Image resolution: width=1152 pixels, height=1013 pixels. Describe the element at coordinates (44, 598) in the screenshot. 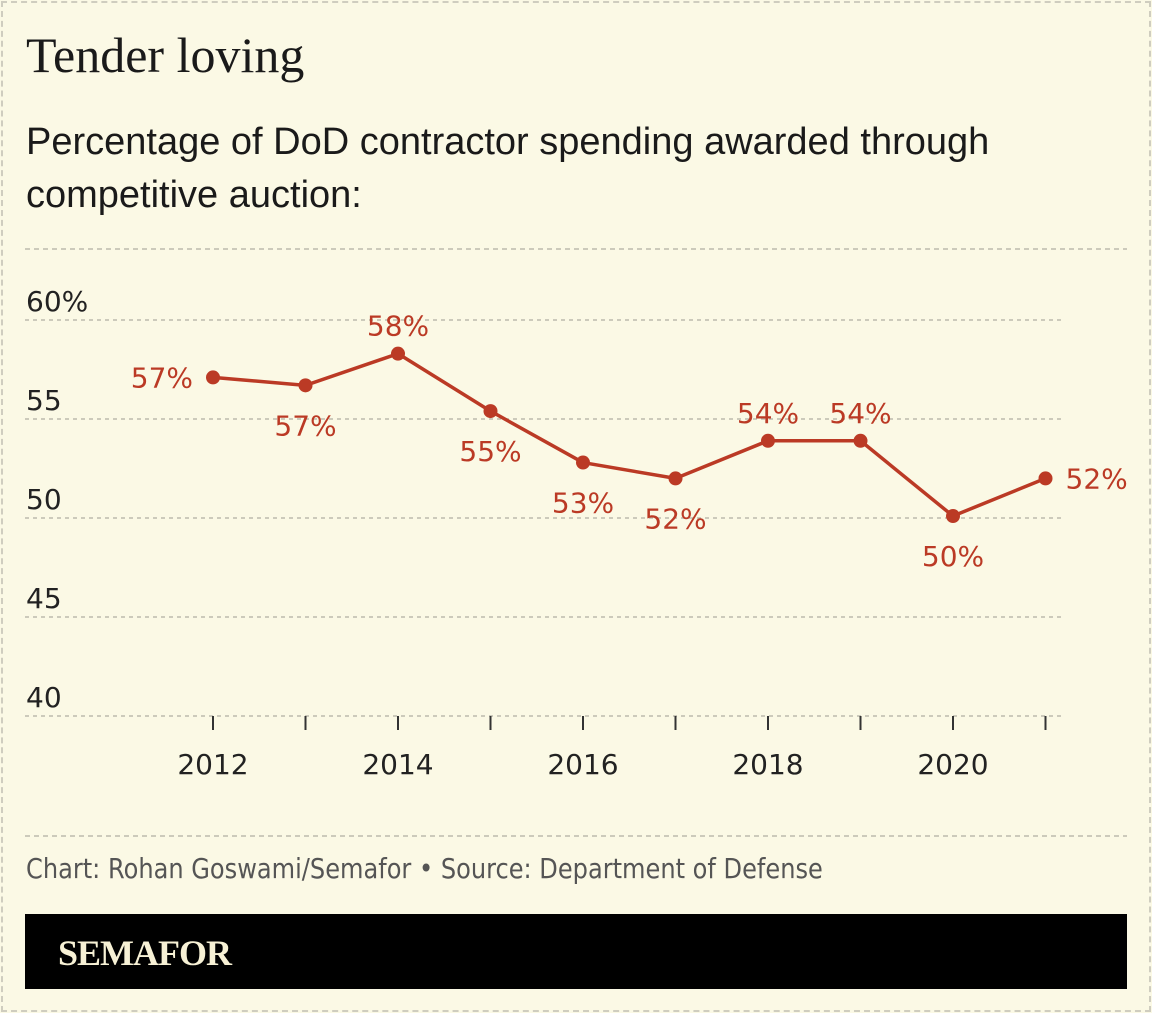

I see `y-tick-label: 45` at that location.